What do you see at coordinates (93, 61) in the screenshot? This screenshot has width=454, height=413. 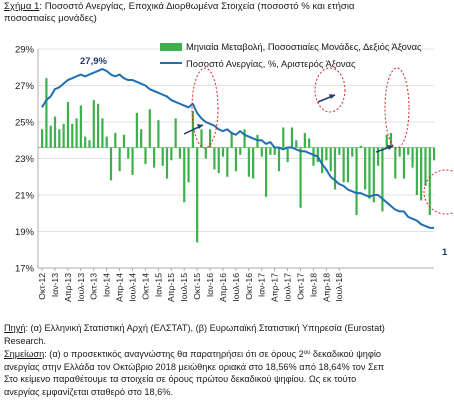 I see `peak-label: 27,9%` at bounding box center [93, 61].